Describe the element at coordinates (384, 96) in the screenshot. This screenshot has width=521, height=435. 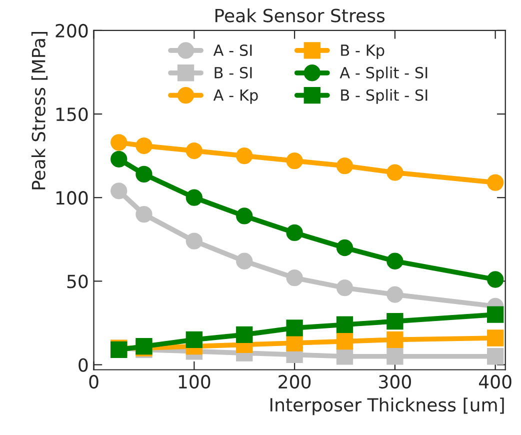
I see `legend-label: B - Split - SI` at that location.